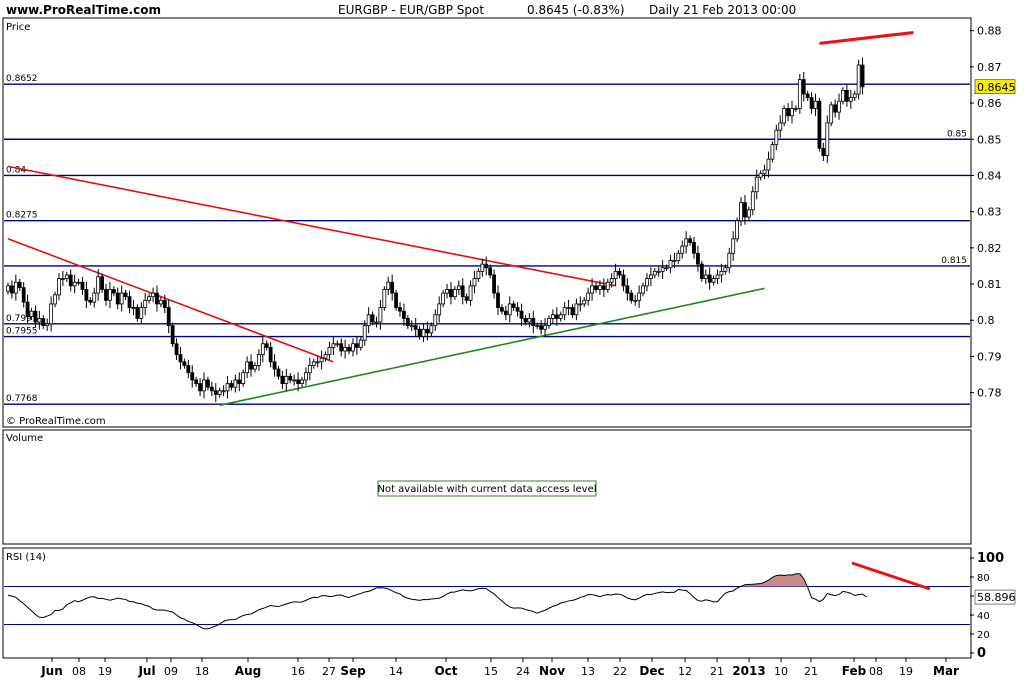 The image size is (1024, 684). I want to click on x-tick-label: 18, so click(202, 671).